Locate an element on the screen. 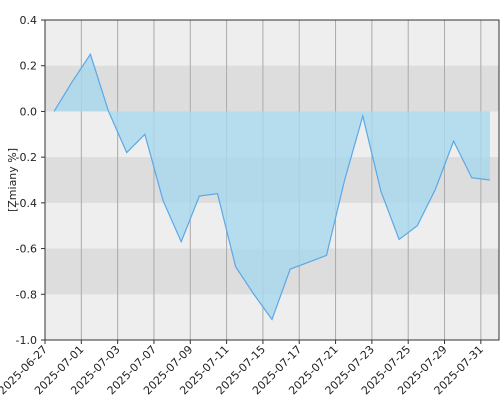 The width and height of the screenshot is (500, 404). y-axis-label: [Zmiany %] is located at coordinates (12, 180).